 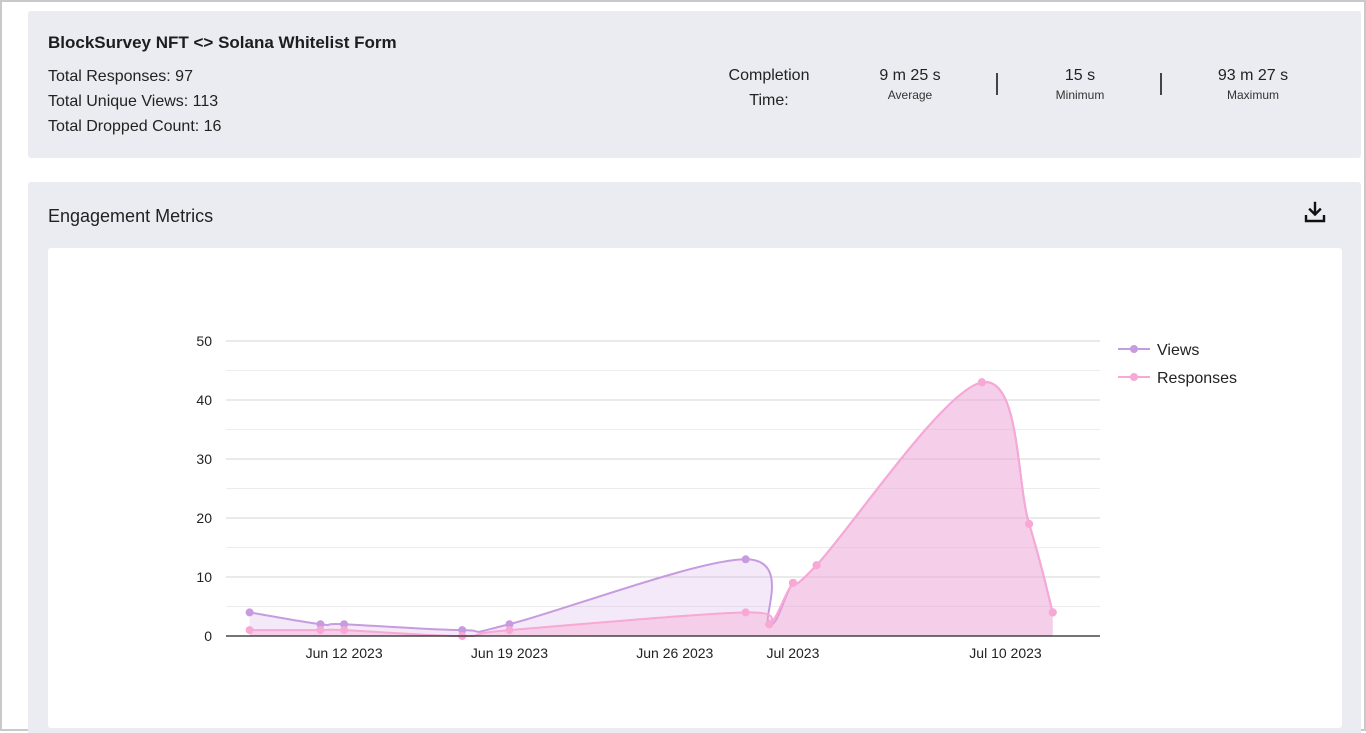 What do you see at coordinates (131, 216) in the screenshot?
I see `engagement-title: Engagement Metrics` at bounding box center [131, 216].